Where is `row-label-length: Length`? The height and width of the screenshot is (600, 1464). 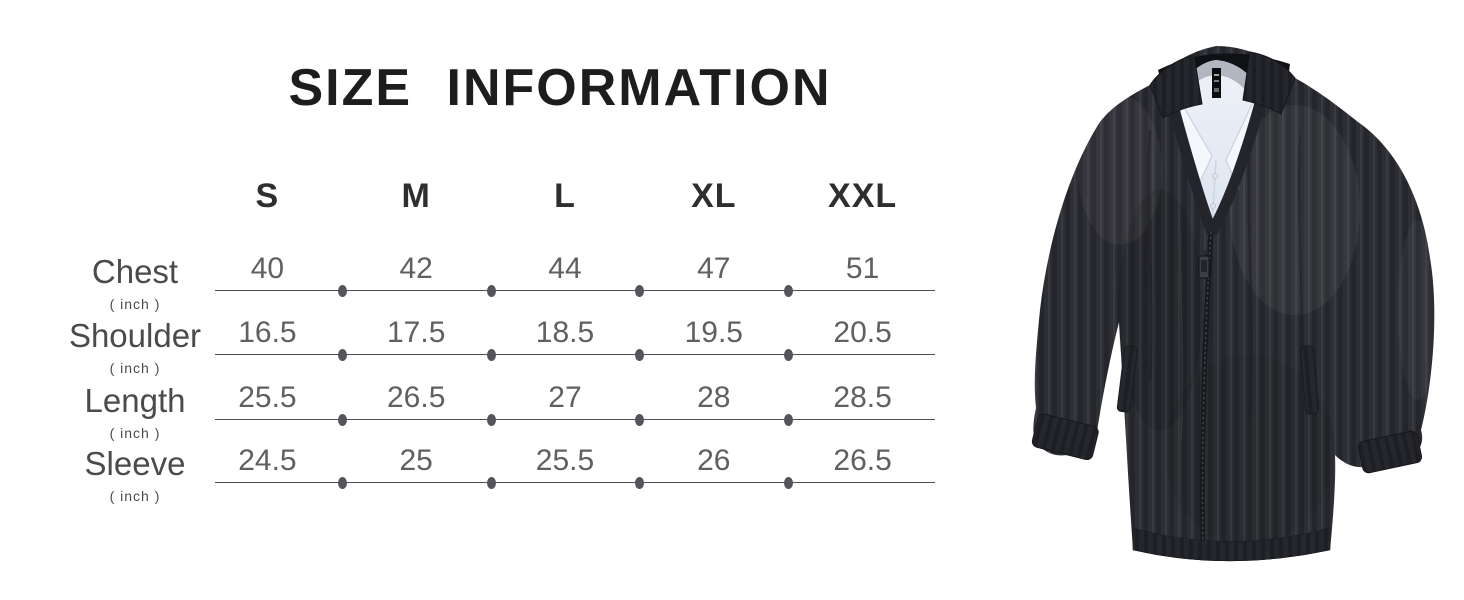
row-label-length: Length is located at coordinates (135, 400).